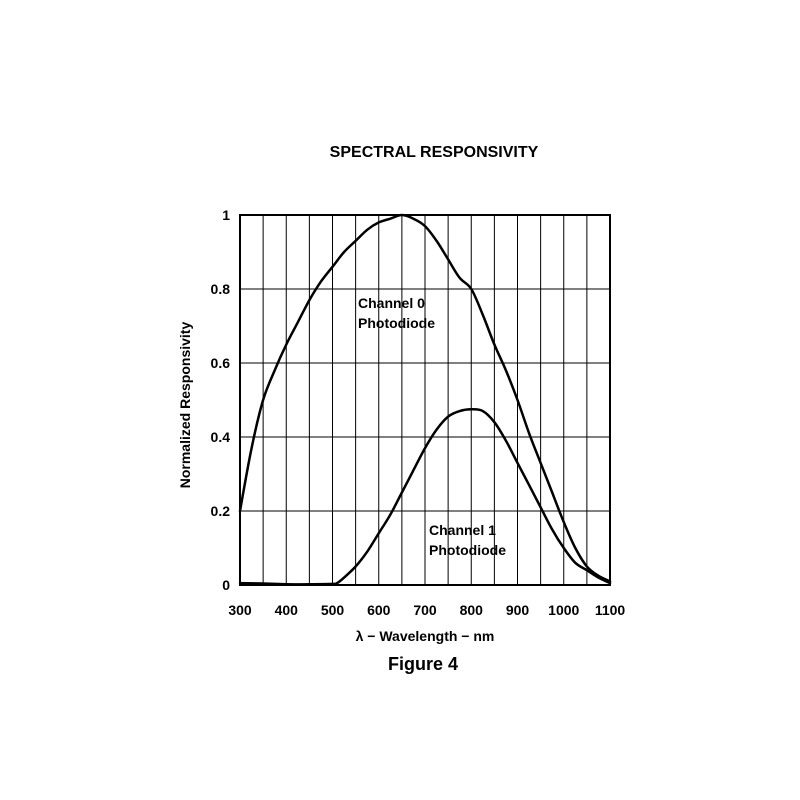 The image size is (800, 800). I want to click on x-tick-label: 500, so click(333, 610).